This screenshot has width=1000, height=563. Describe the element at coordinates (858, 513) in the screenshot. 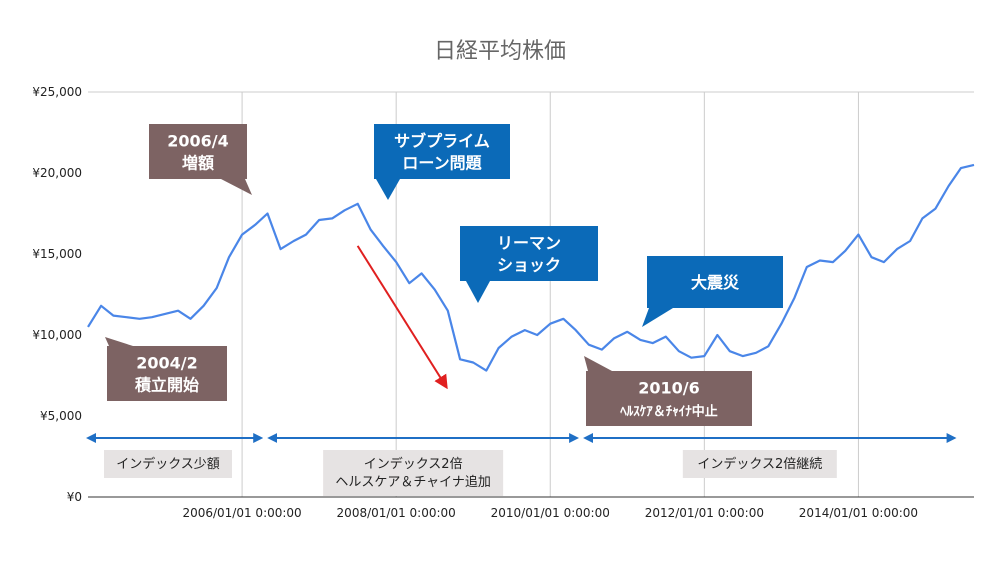

I see `x-tick-label: 2014/01/01 0:00:00` at that location.